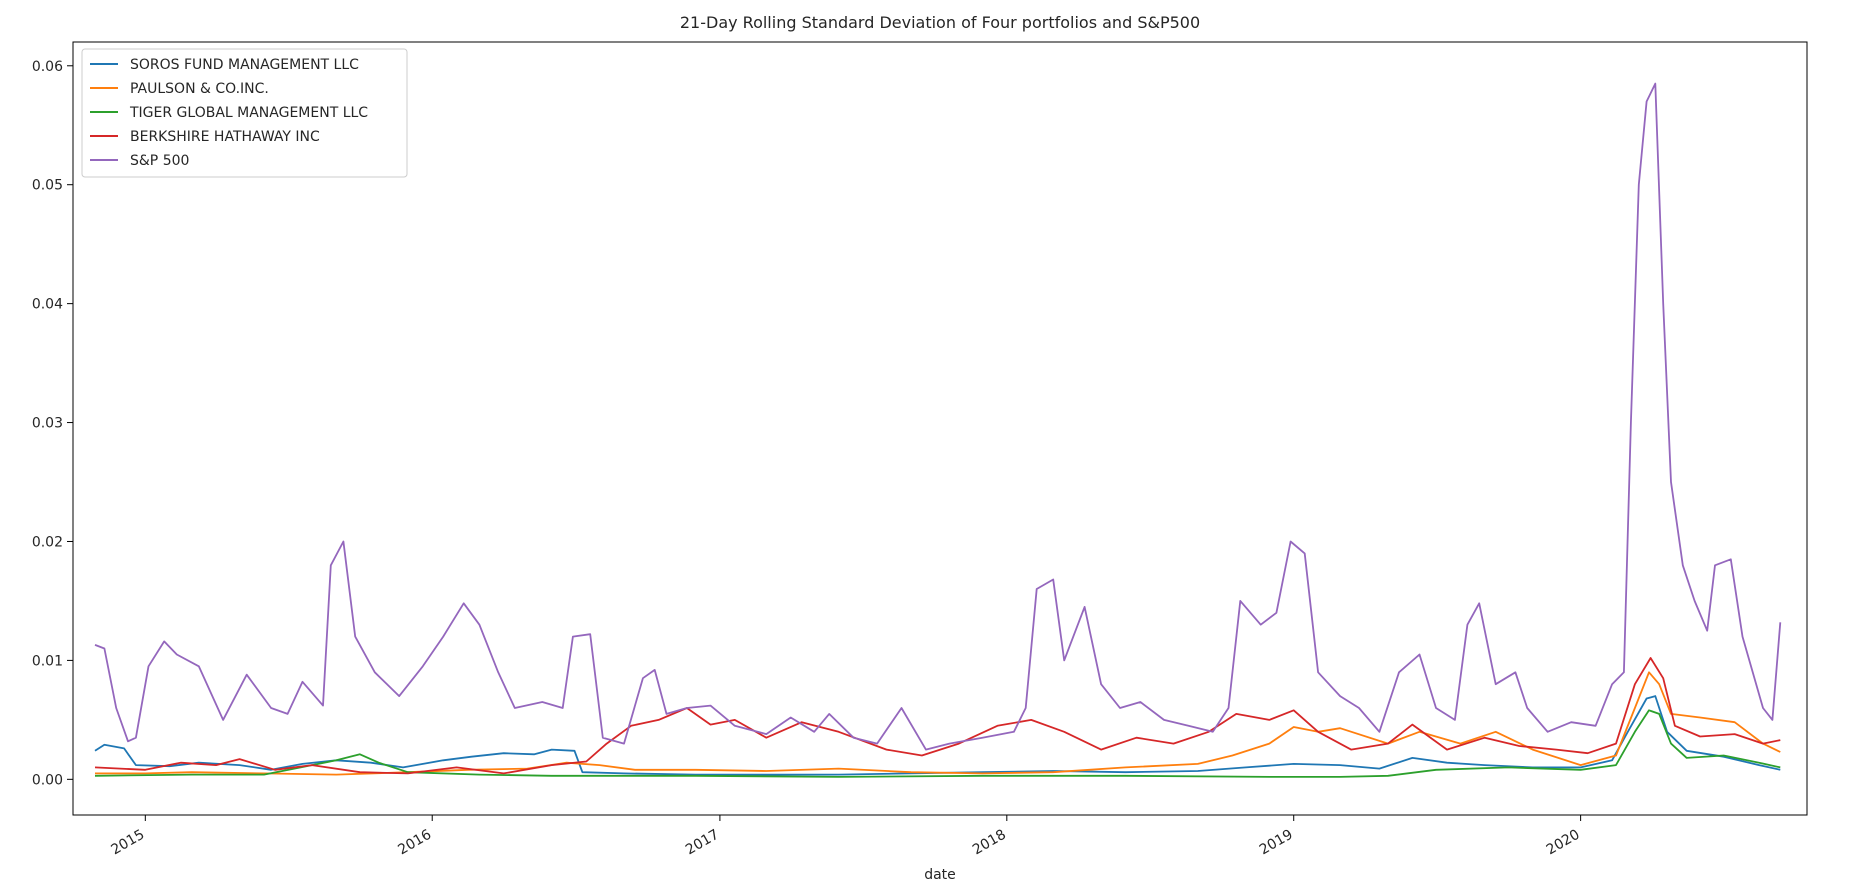  Describe the element at coordinates (127, 843) in the screenshot. I see `x-tick-label: 2015` at that location.